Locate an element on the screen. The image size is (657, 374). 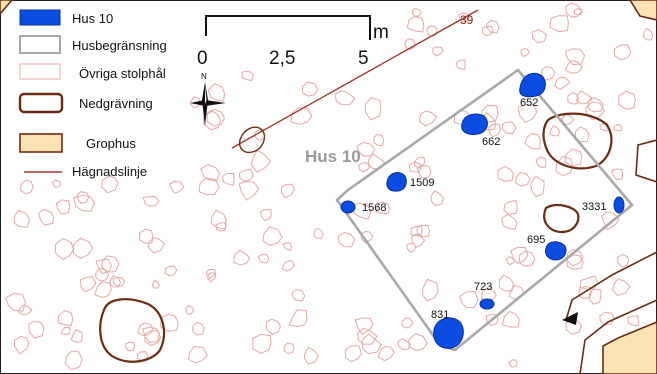
feature-label-662: 662 is located at coordinates (491, 142).